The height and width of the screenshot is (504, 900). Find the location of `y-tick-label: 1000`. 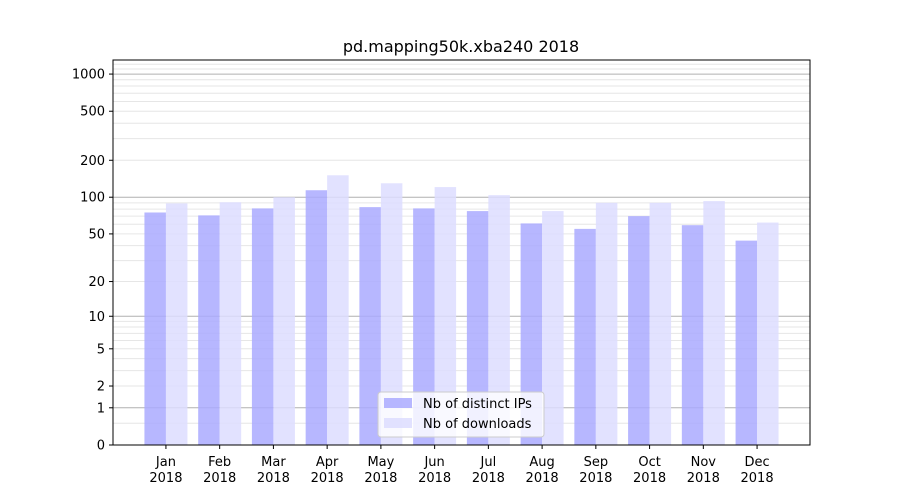

y-tick-label: 1000 is located at coordinates (88, 75).